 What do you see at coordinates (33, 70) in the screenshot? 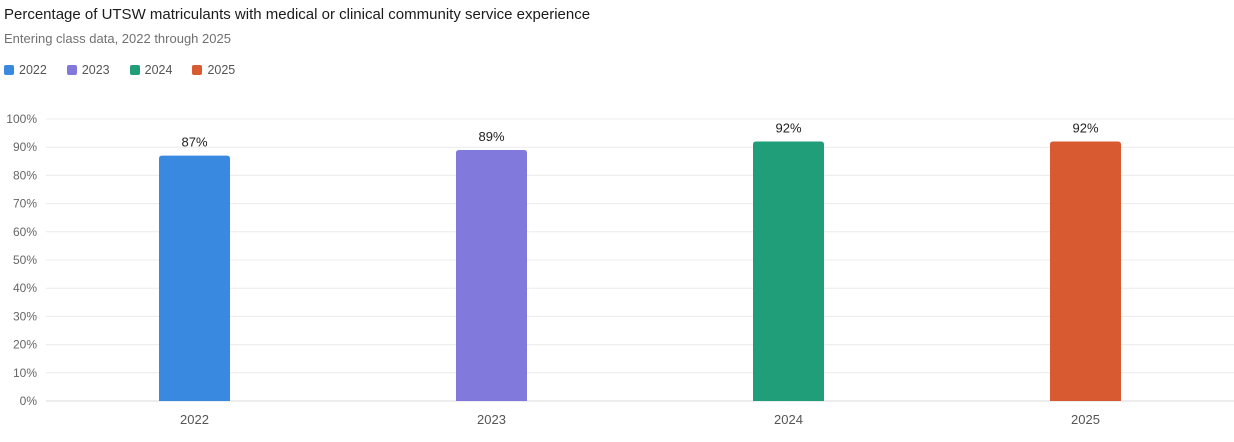
I see `legend-label-2022: 2022` at bounding box center [33, 70].